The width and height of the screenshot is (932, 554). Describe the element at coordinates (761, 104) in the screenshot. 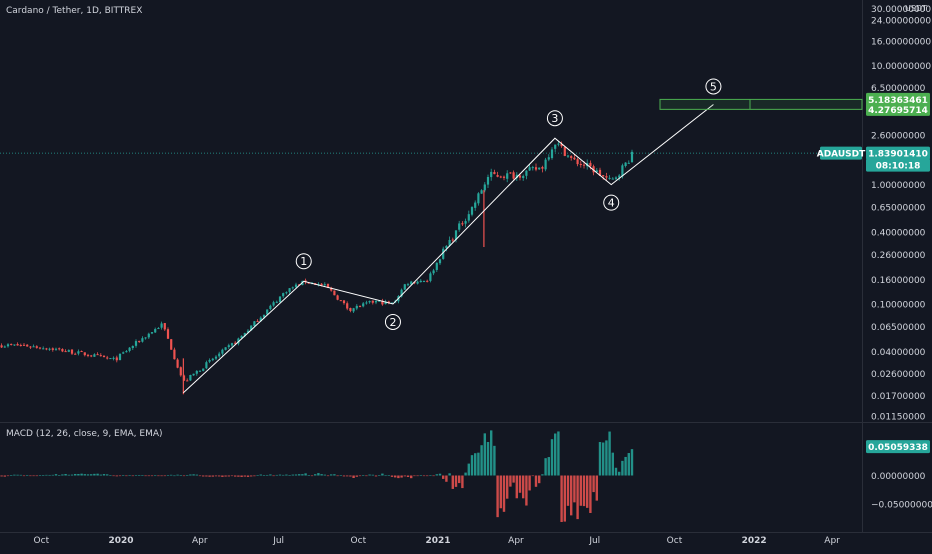

I see `target-zone` at that location.